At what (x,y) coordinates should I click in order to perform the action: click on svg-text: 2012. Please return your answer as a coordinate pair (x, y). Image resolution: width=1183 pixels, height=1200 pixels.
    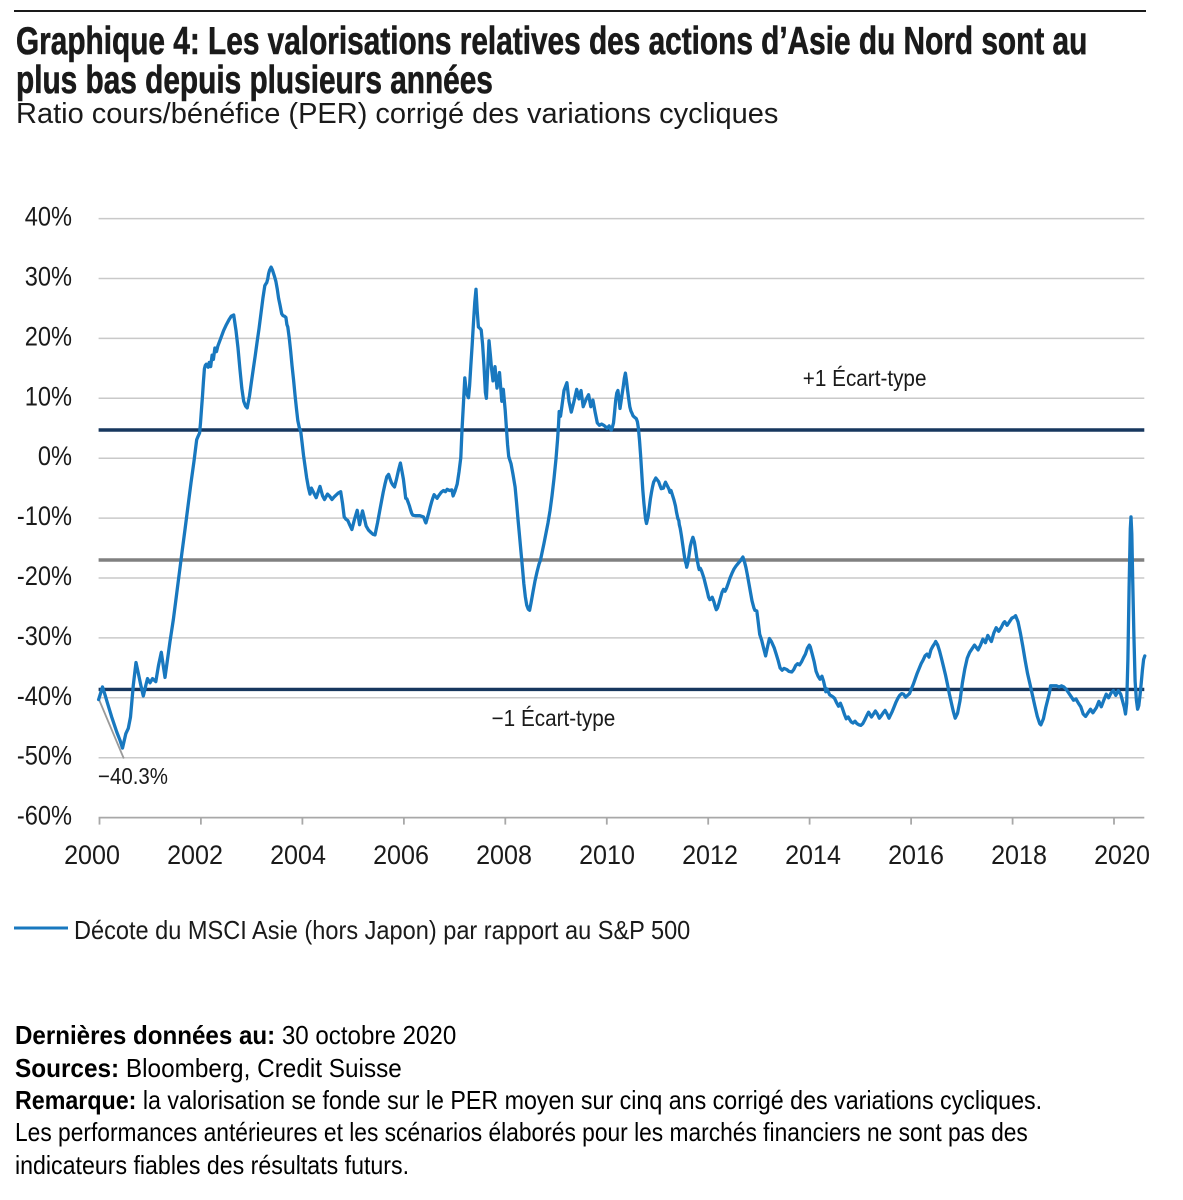
    Looking at the image, I should click on (710, 854).